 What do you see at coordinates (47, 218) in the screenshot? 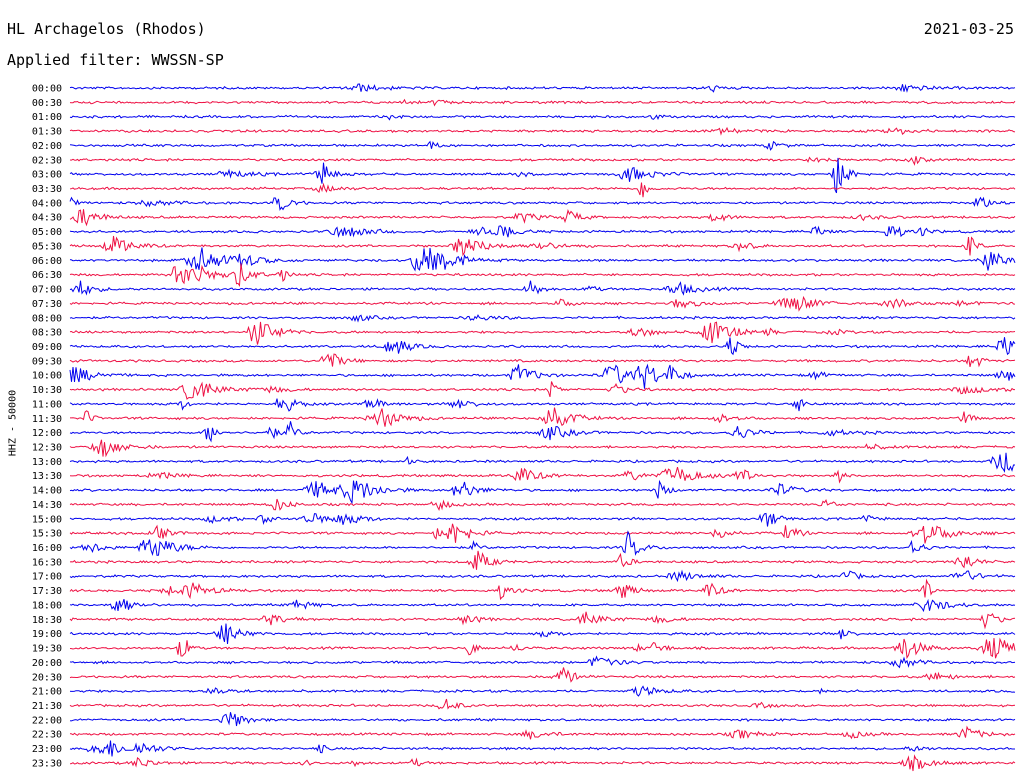
I see `row-time-label: 04:30` at bounding box center [47, 218].